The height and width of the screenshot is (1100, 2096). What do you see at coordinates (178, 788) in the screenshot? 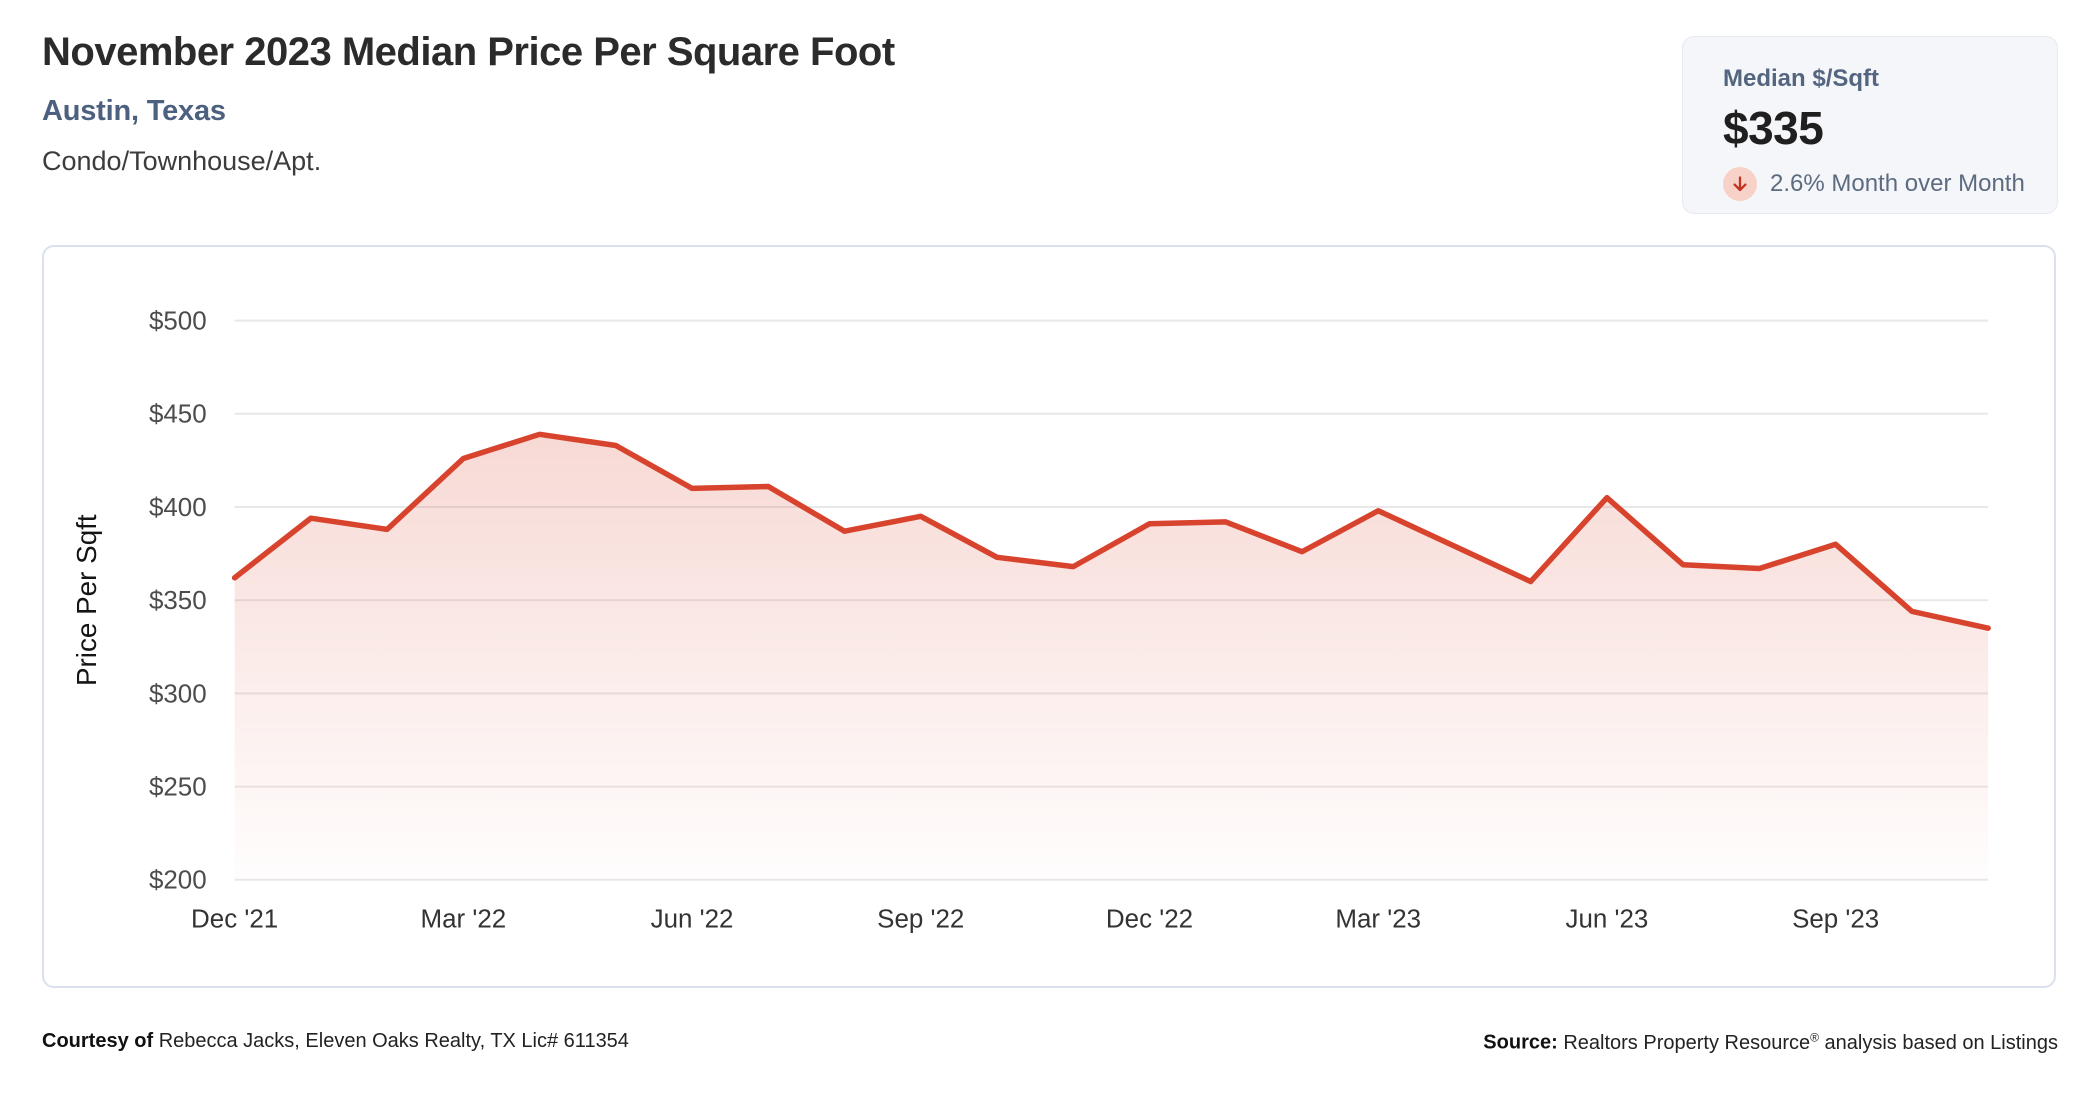
I see `y-tick-label: $250` at bounding box center [178, 788].